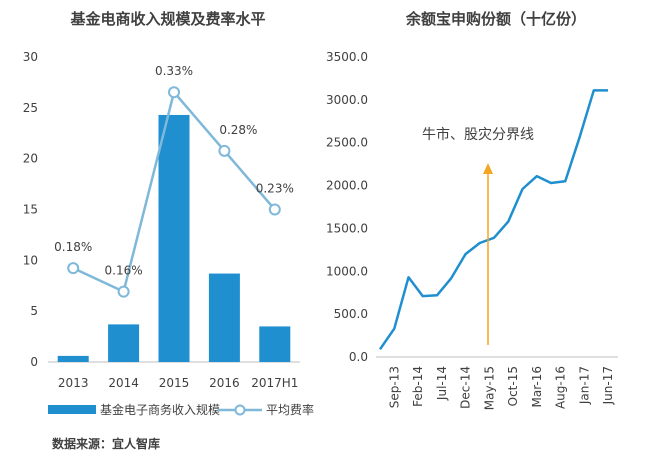  I want to click on left-y-tick: 20, so click(30, 159).